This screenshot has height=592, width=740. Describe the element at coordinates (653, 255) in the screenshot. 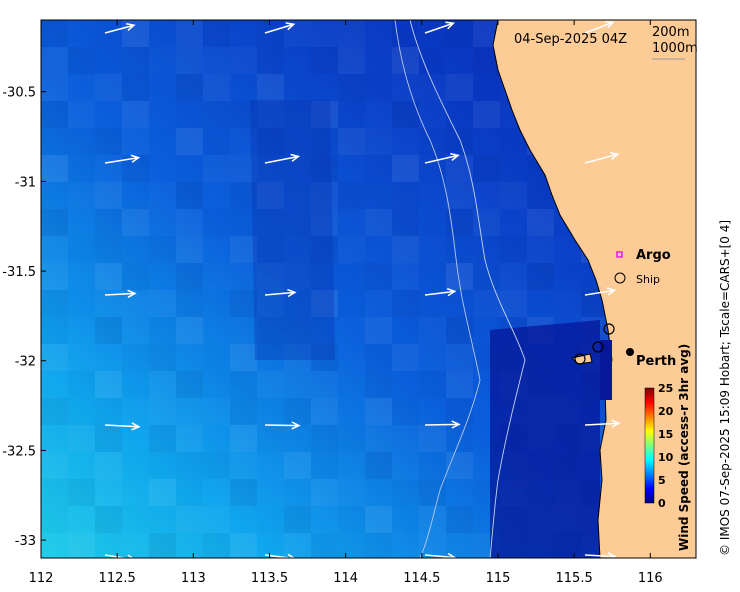

I see `argo-legend-label: Argo` at that location.